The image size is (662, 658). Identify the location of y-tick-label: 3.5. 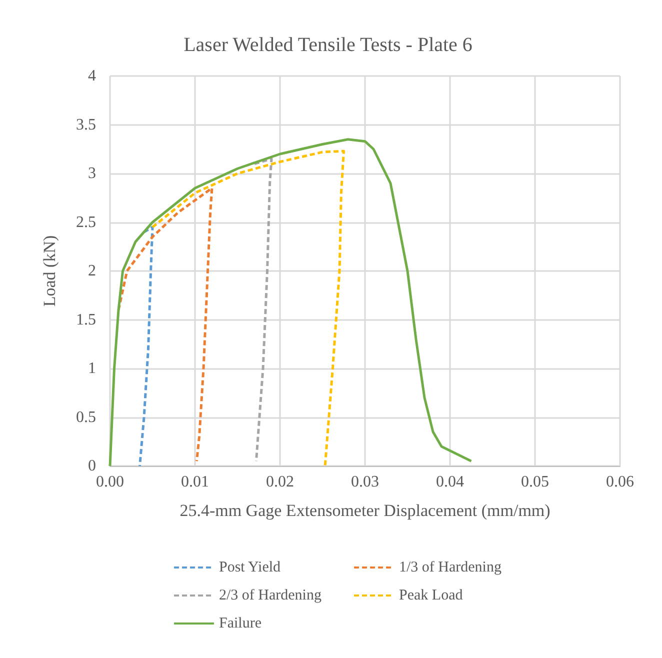
(86, 125).